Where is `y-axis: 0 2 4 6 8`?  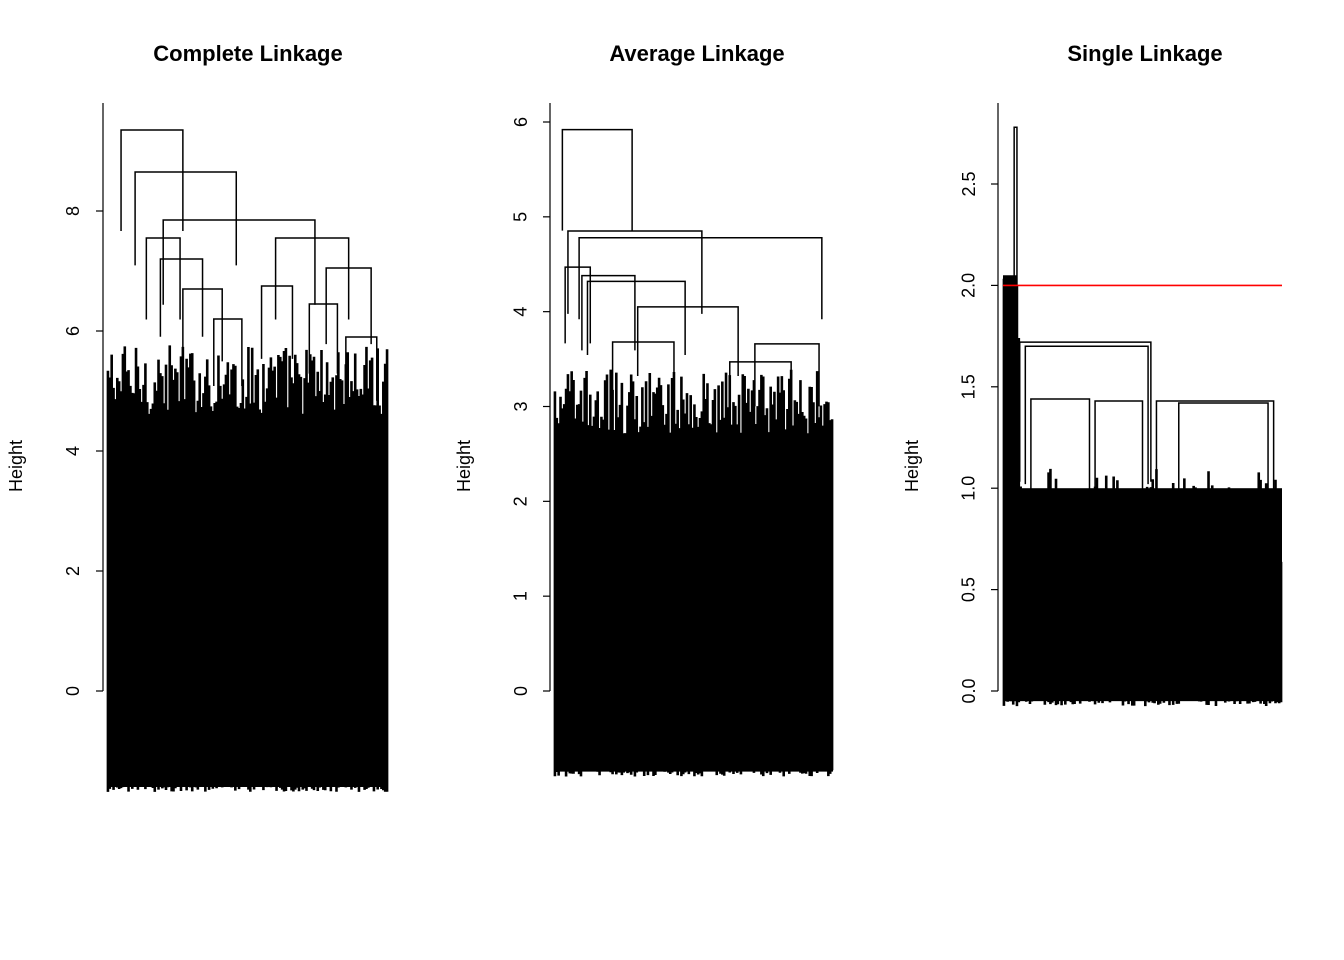 y-axis: 0 2 4 6 8 is located at coordinates (83, 399).